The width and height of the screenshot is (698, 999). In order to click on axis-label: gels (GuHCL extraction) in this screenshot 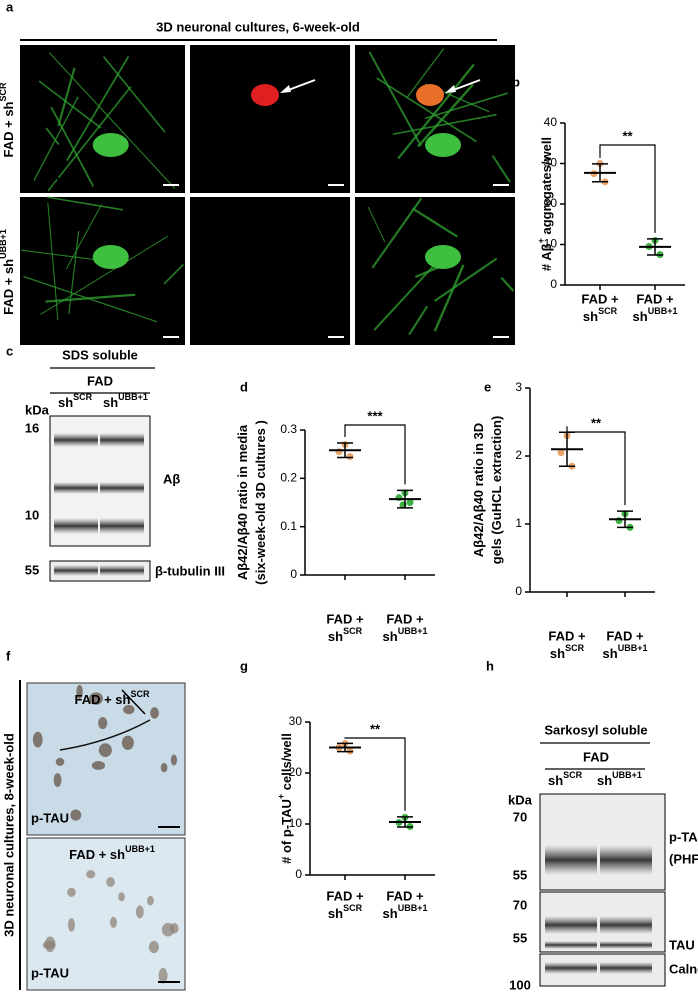, I will do `click(496, 490)`.